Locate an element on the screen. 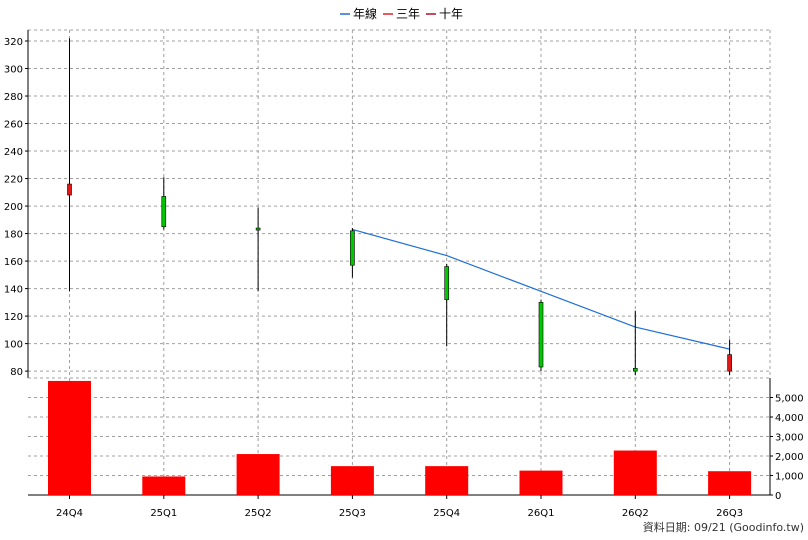 This screenshot has height=540, width=808. price-tick-label: 220 is located at coordinates (13, 180).